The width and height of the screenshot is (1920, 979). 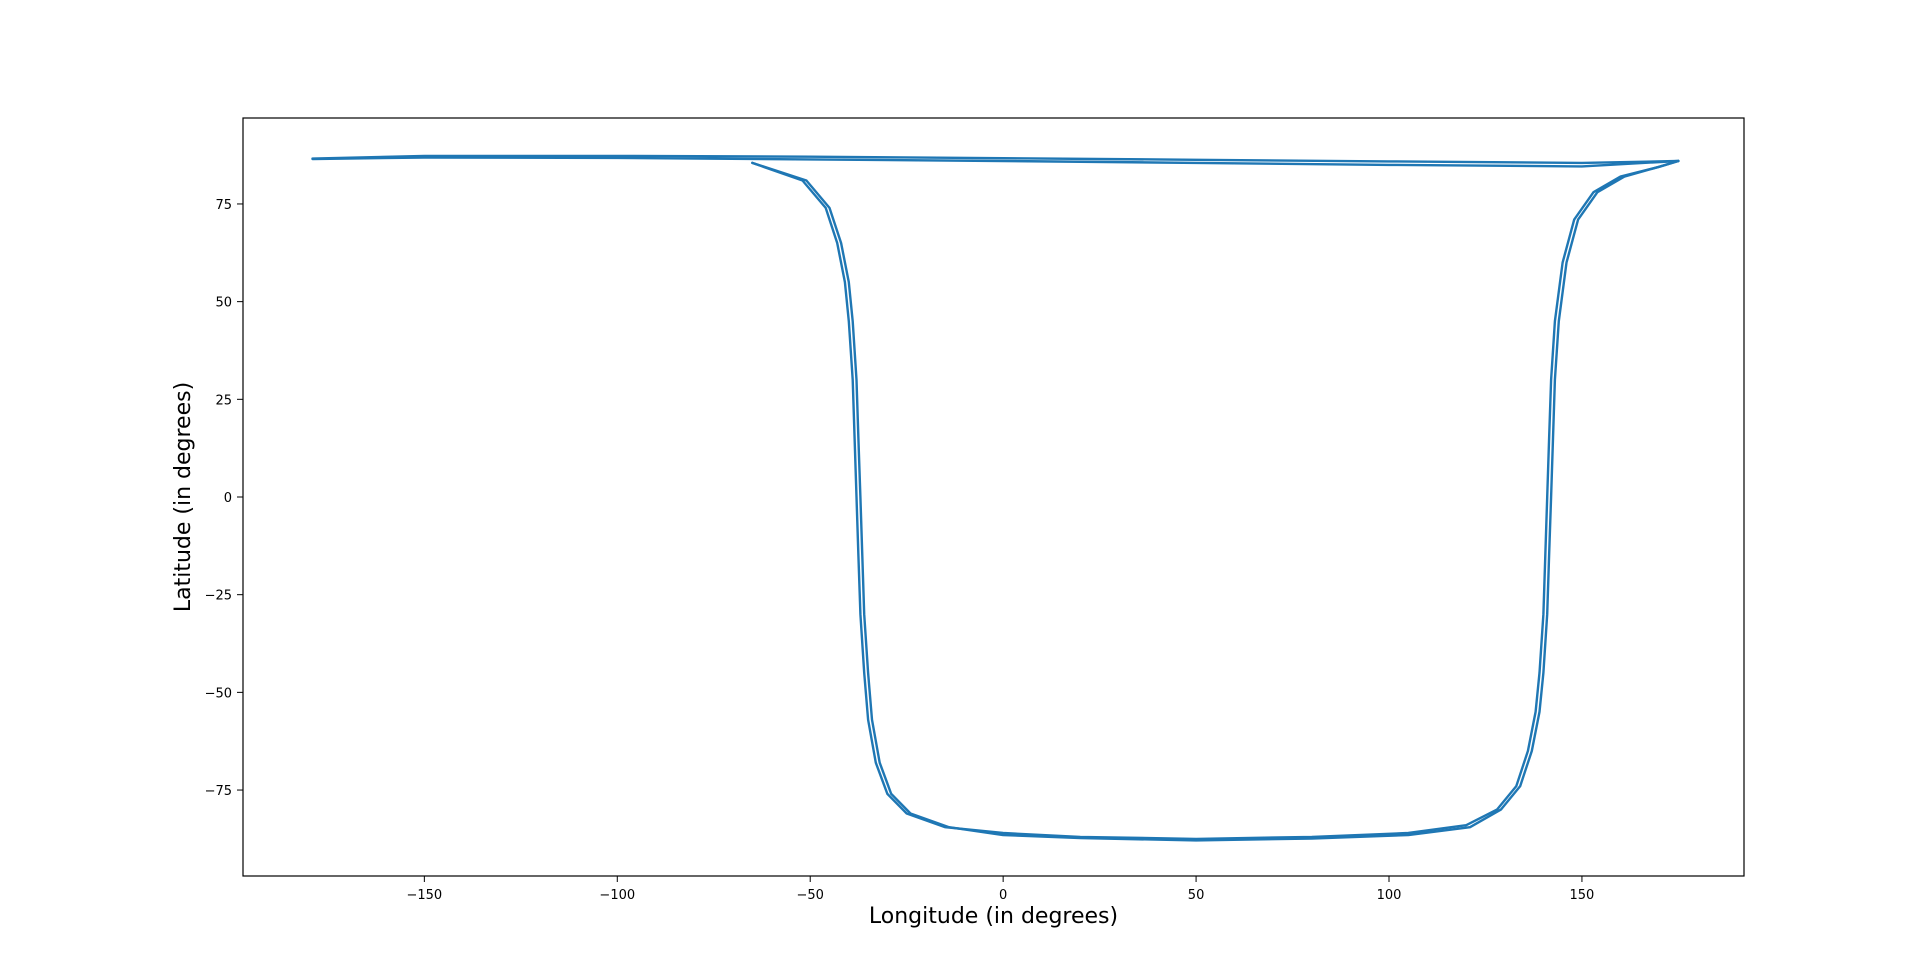 What do you see at coordinates (993, 916) in the screenshot?
I see `x-axis-label: Longitude (in degrees)` at bounding box center [993, 916].